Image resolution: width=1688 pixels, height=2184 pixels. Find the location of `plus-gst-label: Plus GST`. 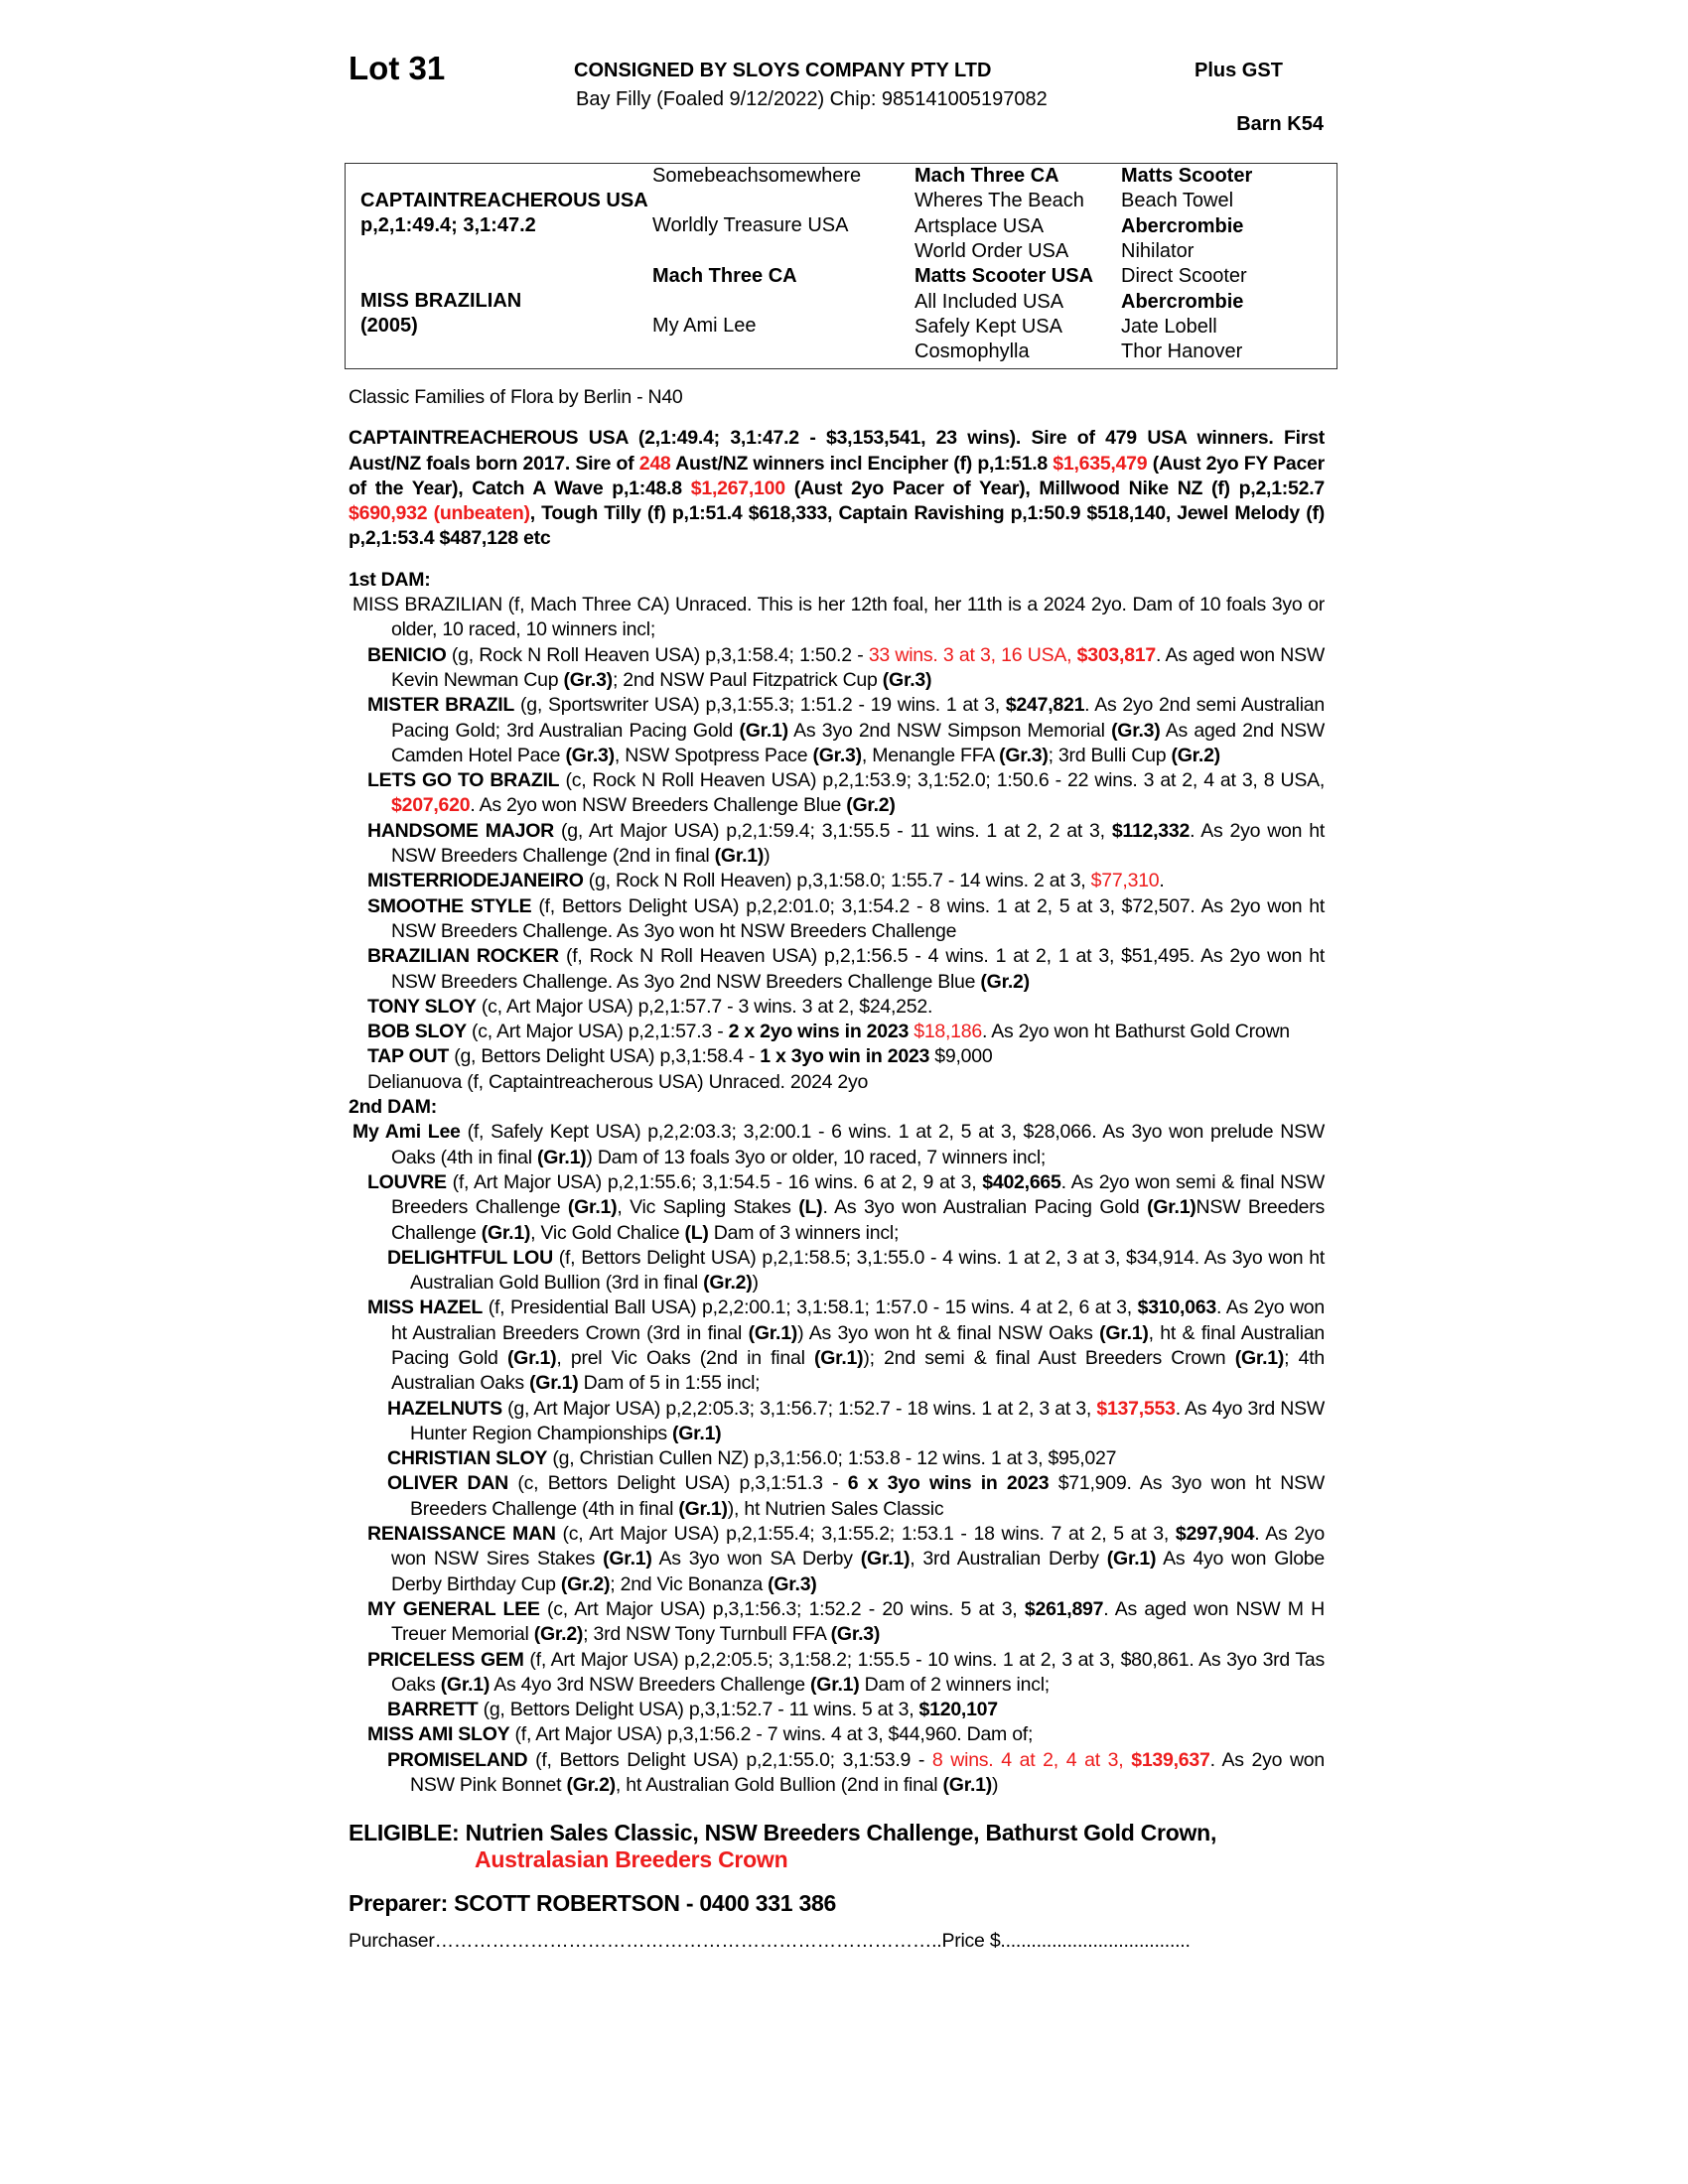

plus-gst-label: Plus GST is located at coordinates (1239, 70).